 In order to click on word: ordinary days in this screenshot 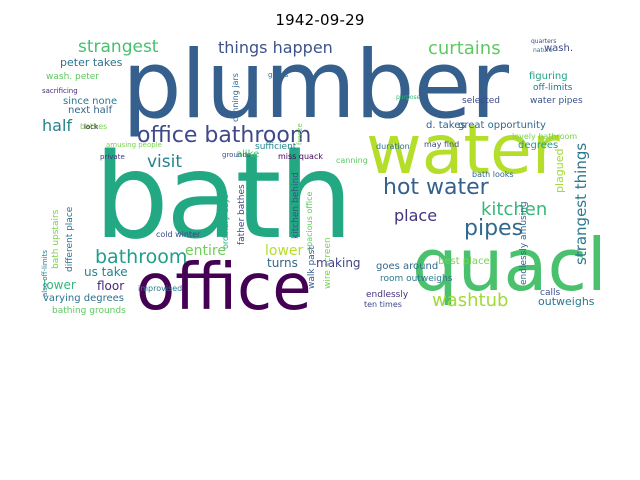, I will do `click(225, 221)`.